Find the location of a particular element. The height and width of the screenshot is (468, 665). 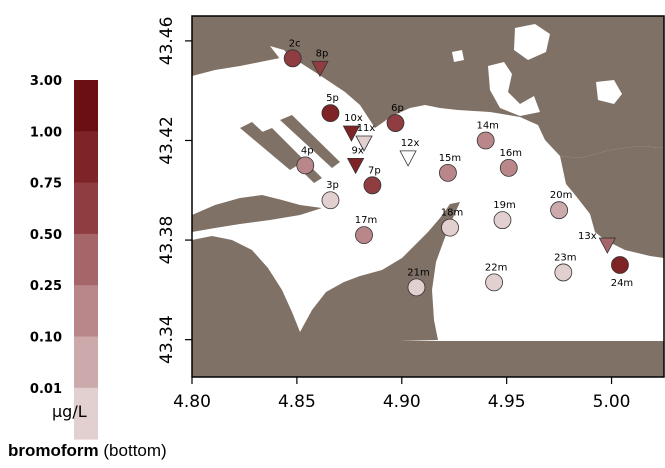

legend-color-boxes is located at coordinates (86, 260).